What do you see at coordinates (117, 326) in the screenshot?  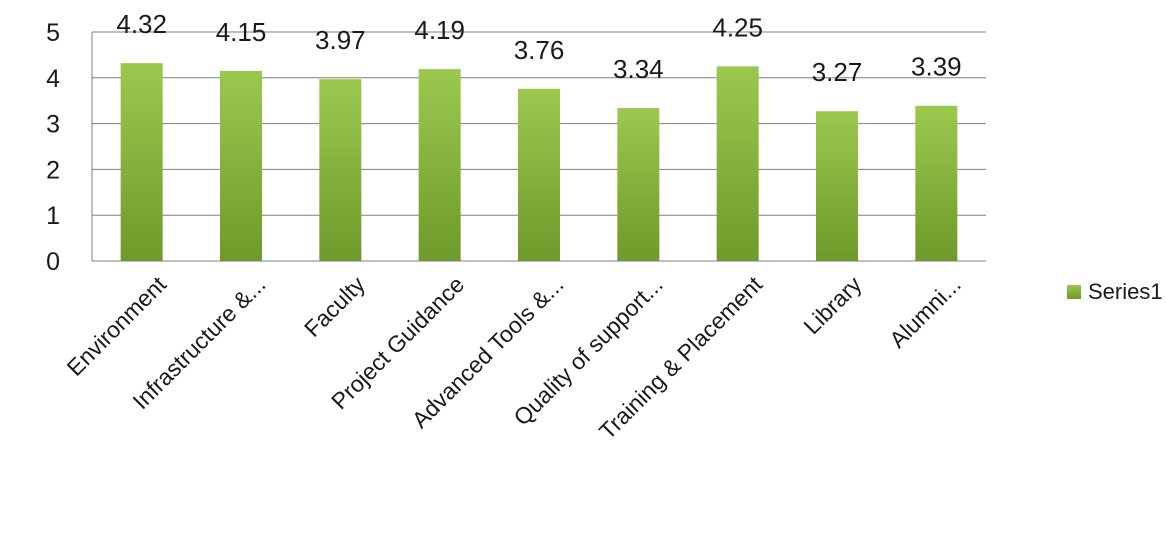 I see `x-tick-label: Environment` at bounding box center [117, 326].